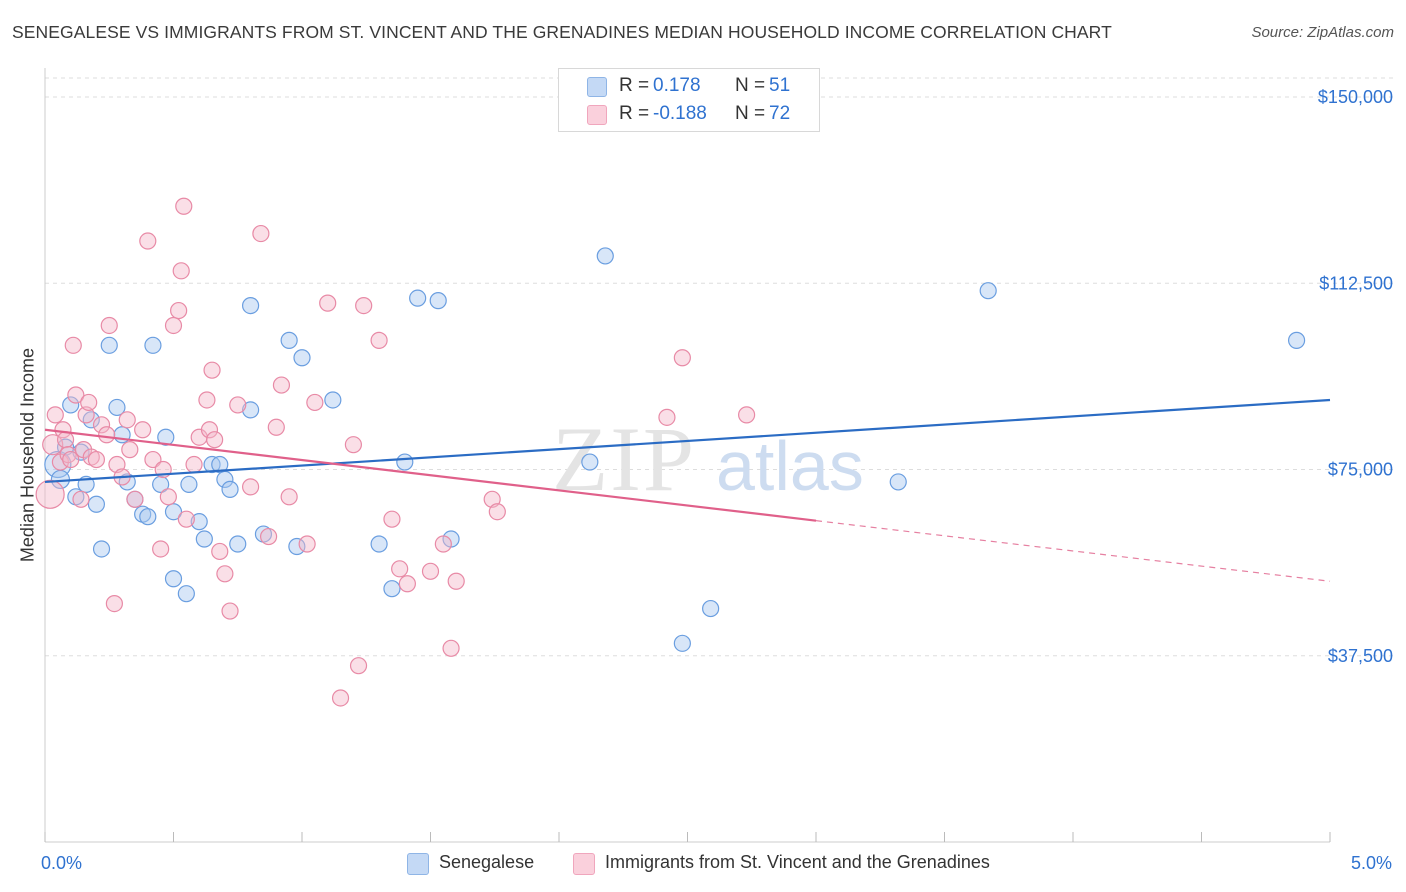 Image resolution: width=1406 pixels, height=892 pixels. What do you see at coordinates (1073, 551) in the screenshot?
I see `svg-trend-line-extension` at bounding box center [1073, 551].